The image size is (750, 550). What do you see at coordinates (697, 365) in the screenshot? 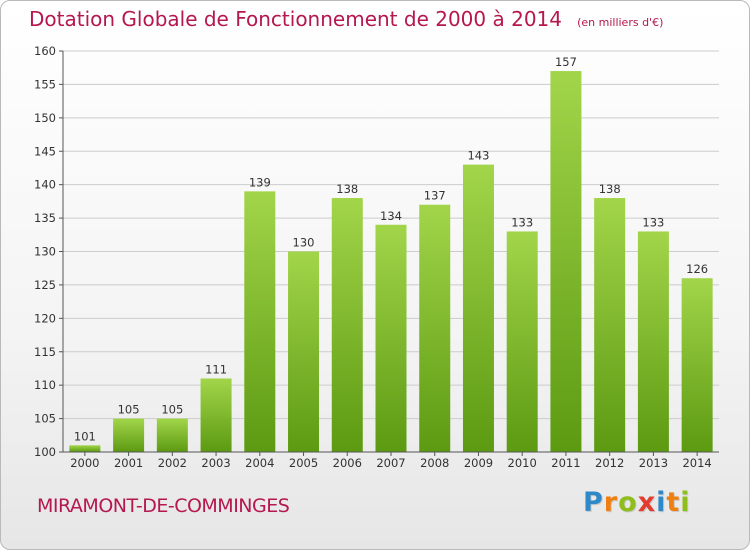
I see `bar-2014` at bounding box center [697, 365].